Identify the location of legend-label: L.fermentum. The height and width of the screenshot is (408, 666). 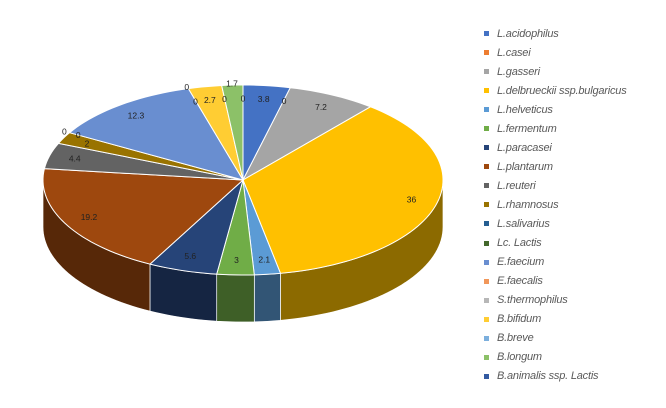
(527, 128).